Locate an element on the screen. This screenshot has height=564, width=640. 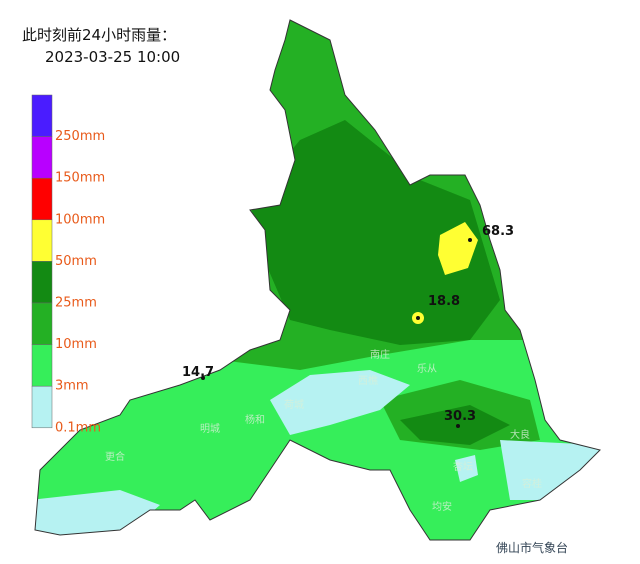
station-value: 68.3 is located at coordinates (498, 231).